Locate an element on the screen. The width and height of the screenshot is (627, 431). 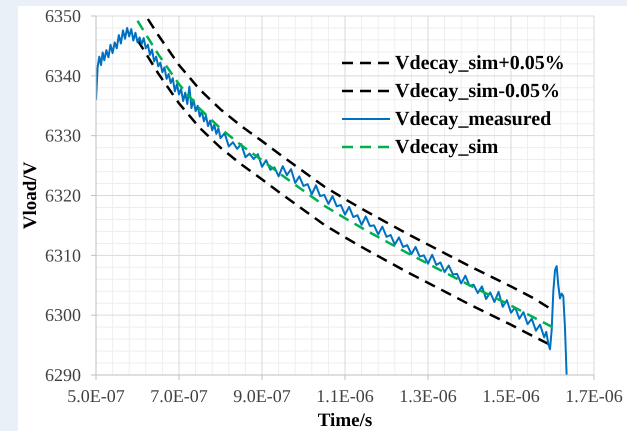
legend-label: Vdecay_sim+0.05% is located at coordinates (480, 63).